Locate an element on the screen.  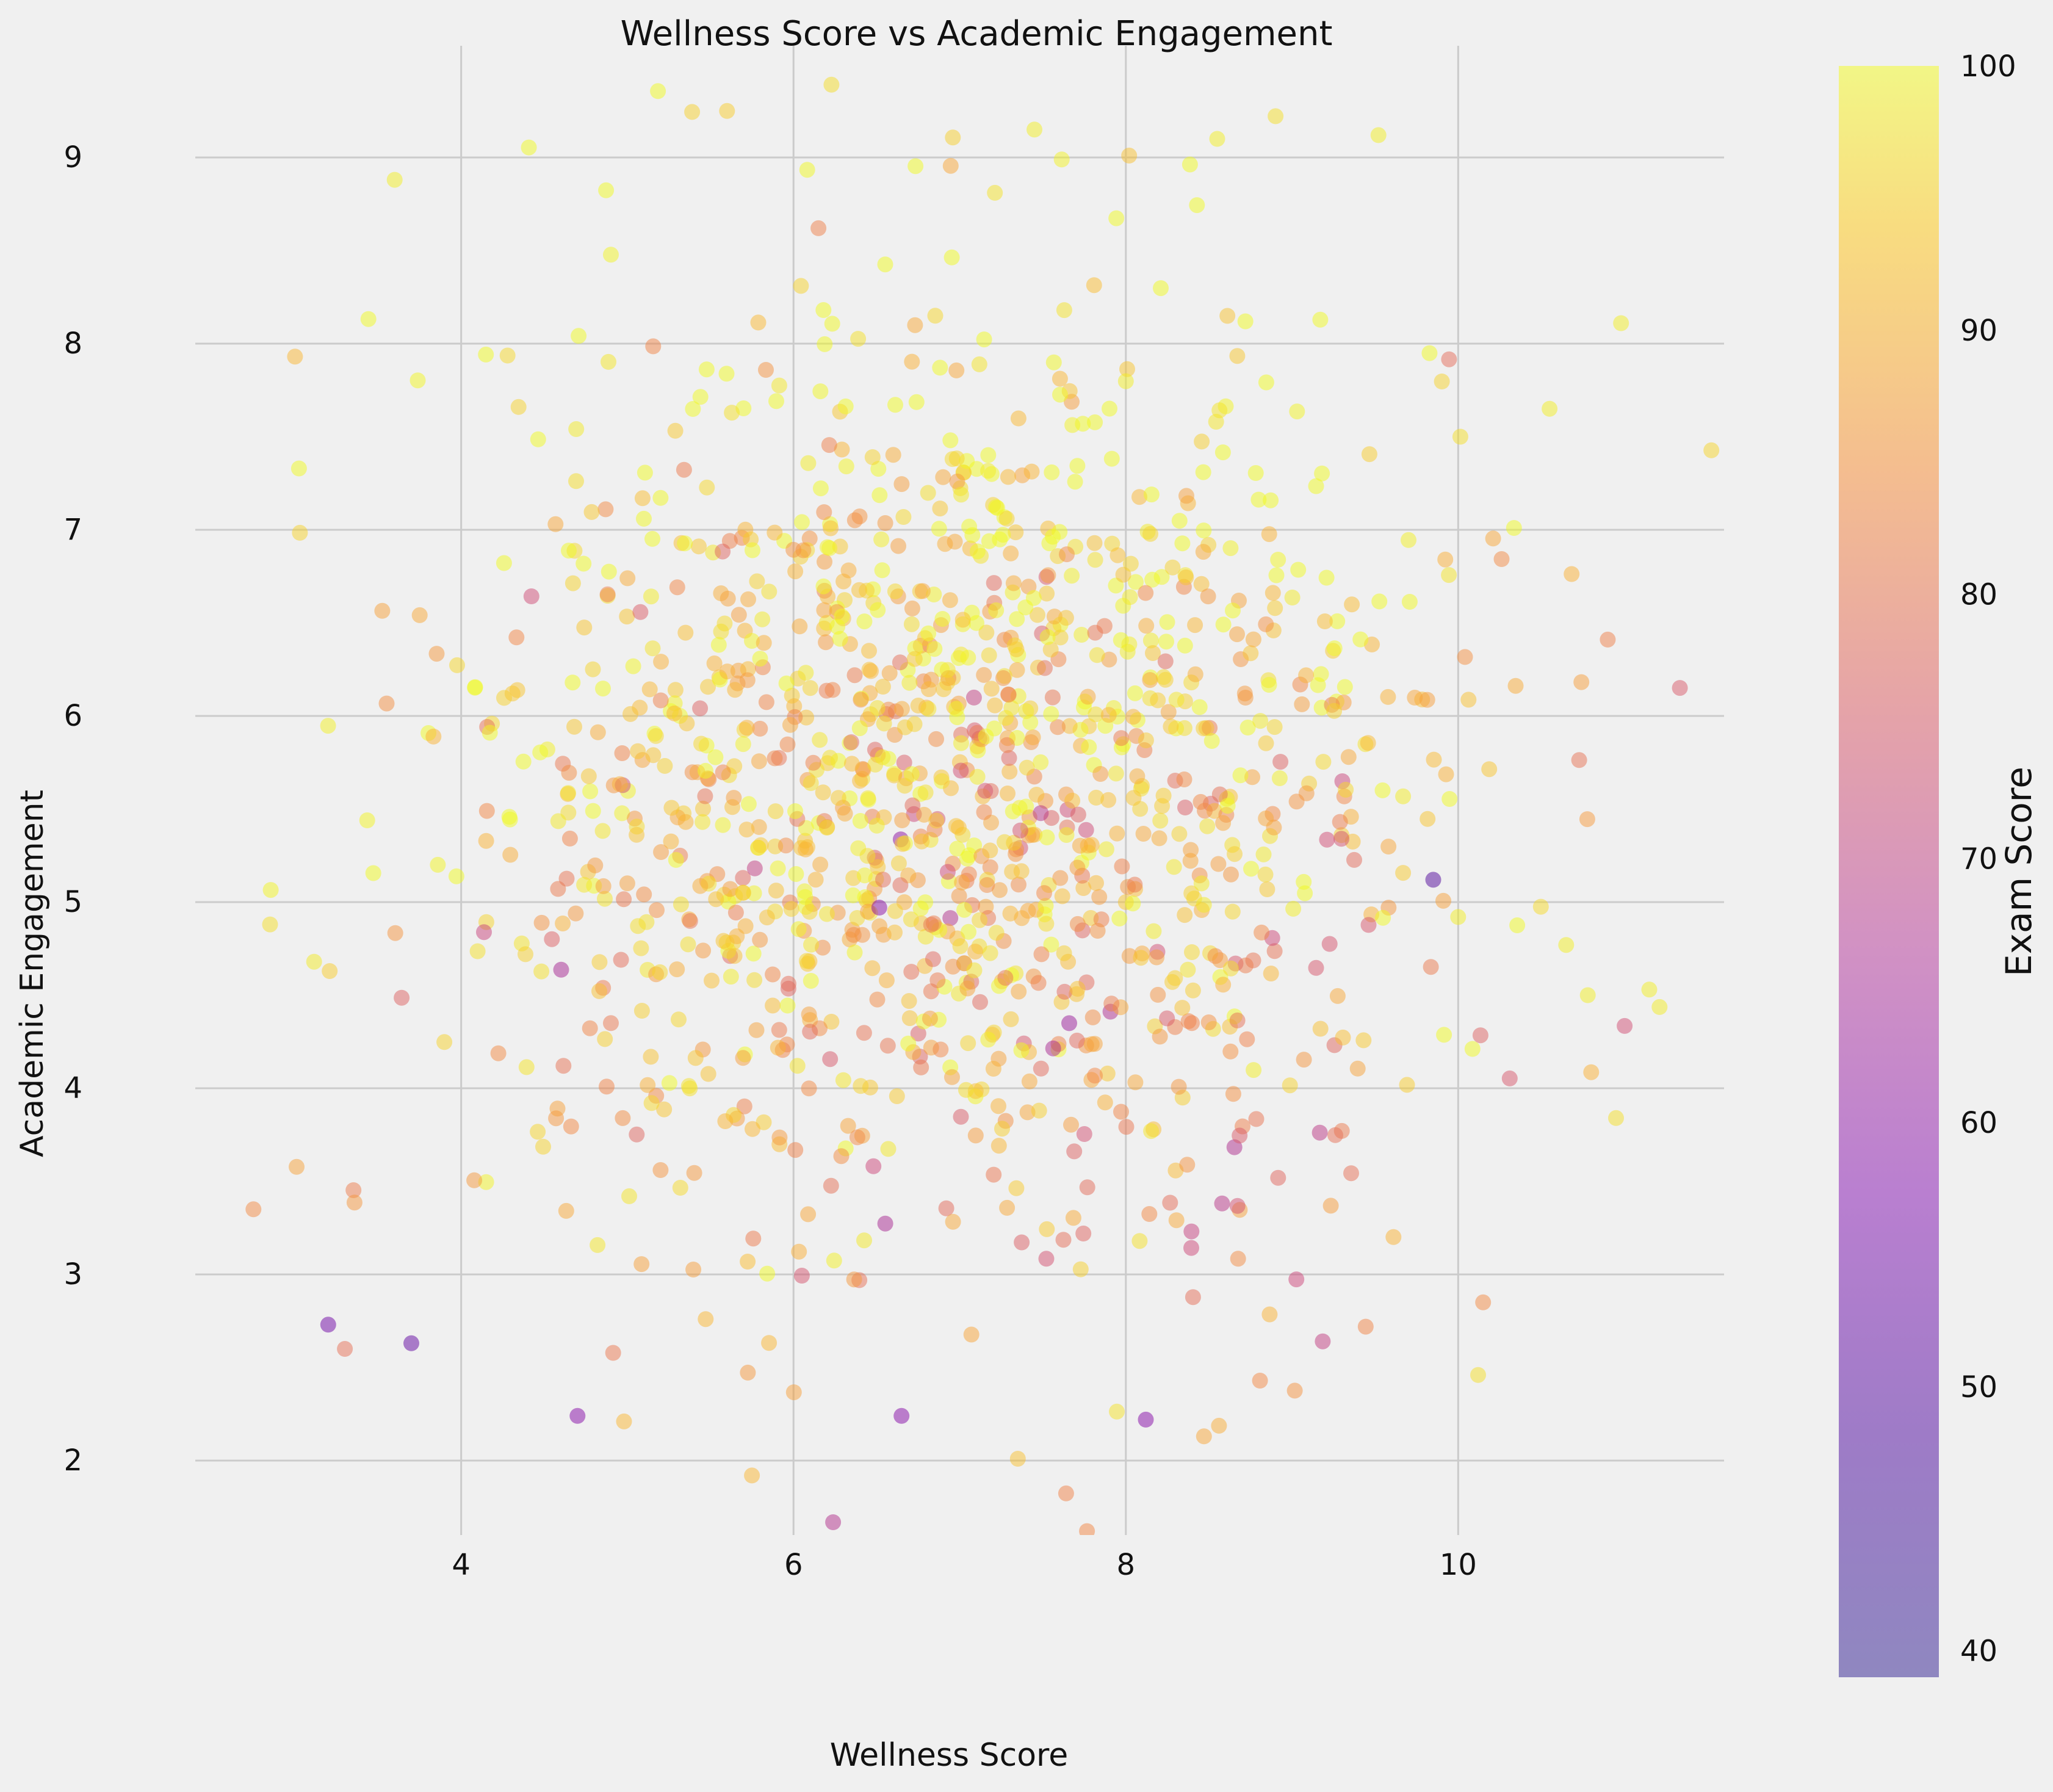
y-axis-ticks: 2 3 4 5 6 7 8 9 is located at coordinates (72, 809).